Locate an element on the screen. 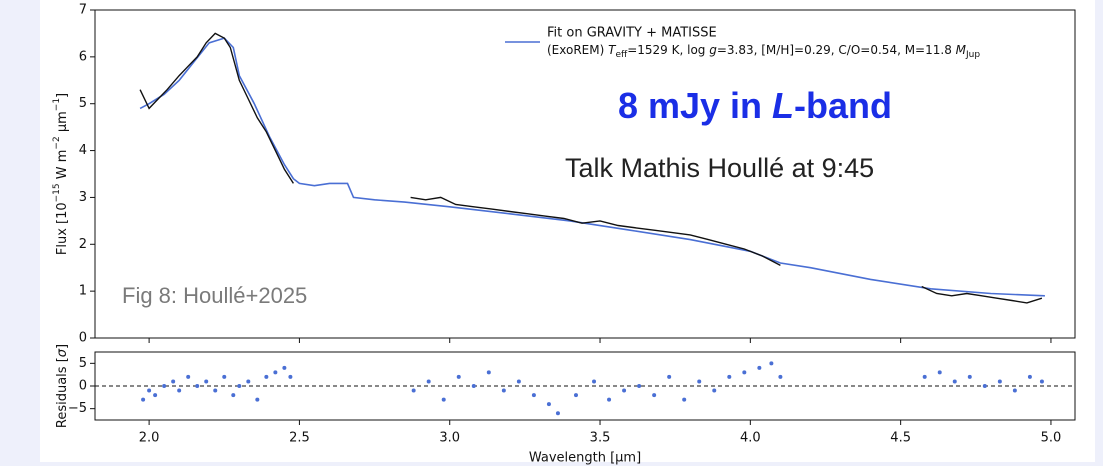  y-axis-label: Flux [10−15 W m−2 μm−1] is located at coordinates (61, 174).